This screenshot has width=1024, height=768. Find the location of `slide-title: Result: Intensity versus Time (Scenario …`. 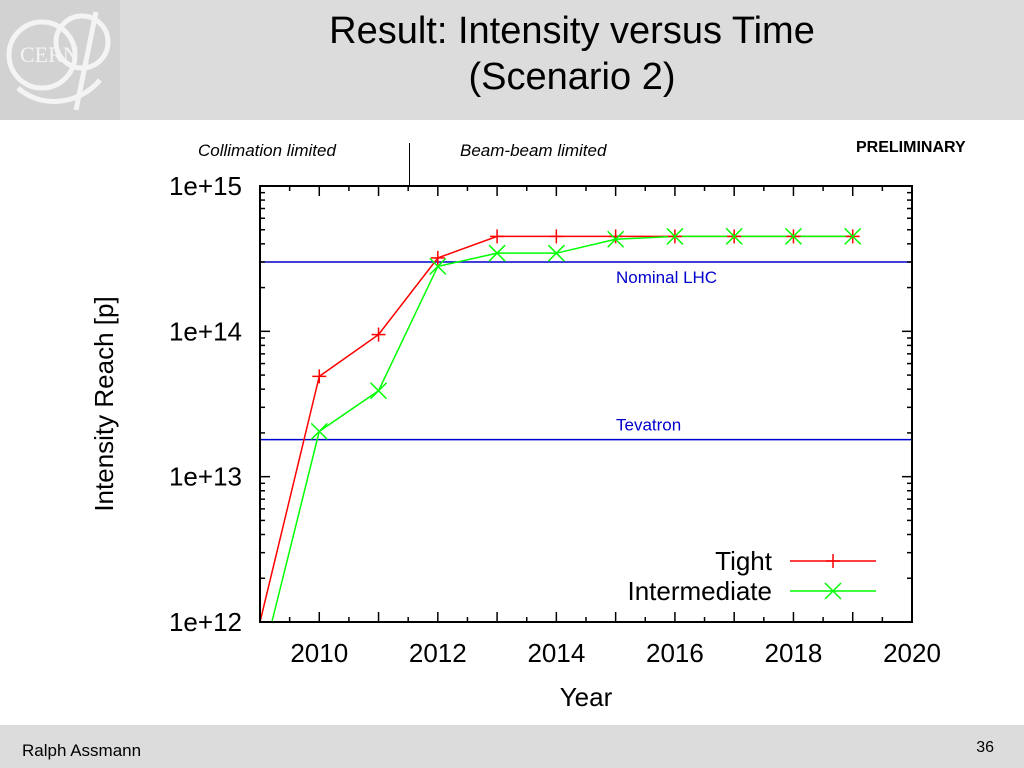

slide-title: Result: Intensity versus Time (Scenario … is located at coordinates (572, 54).